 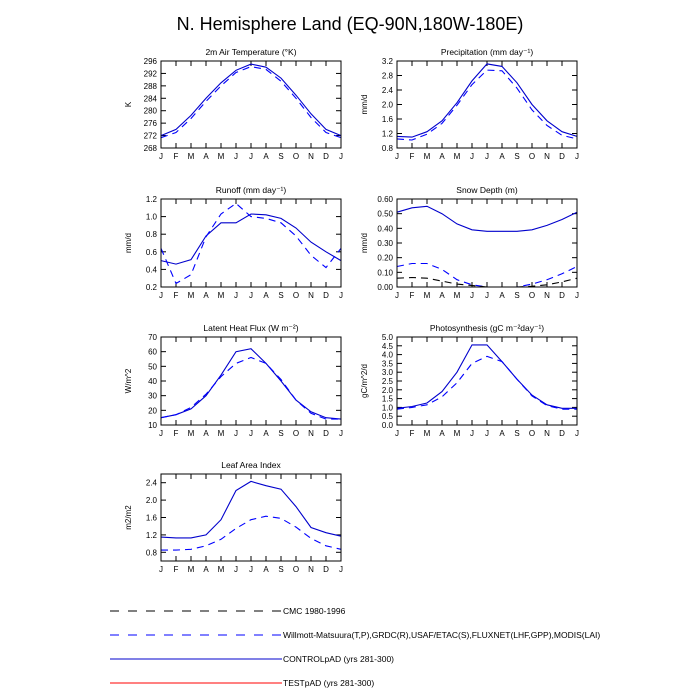 I want to click on y-tick-label: 280, so click(x=151, y=111).